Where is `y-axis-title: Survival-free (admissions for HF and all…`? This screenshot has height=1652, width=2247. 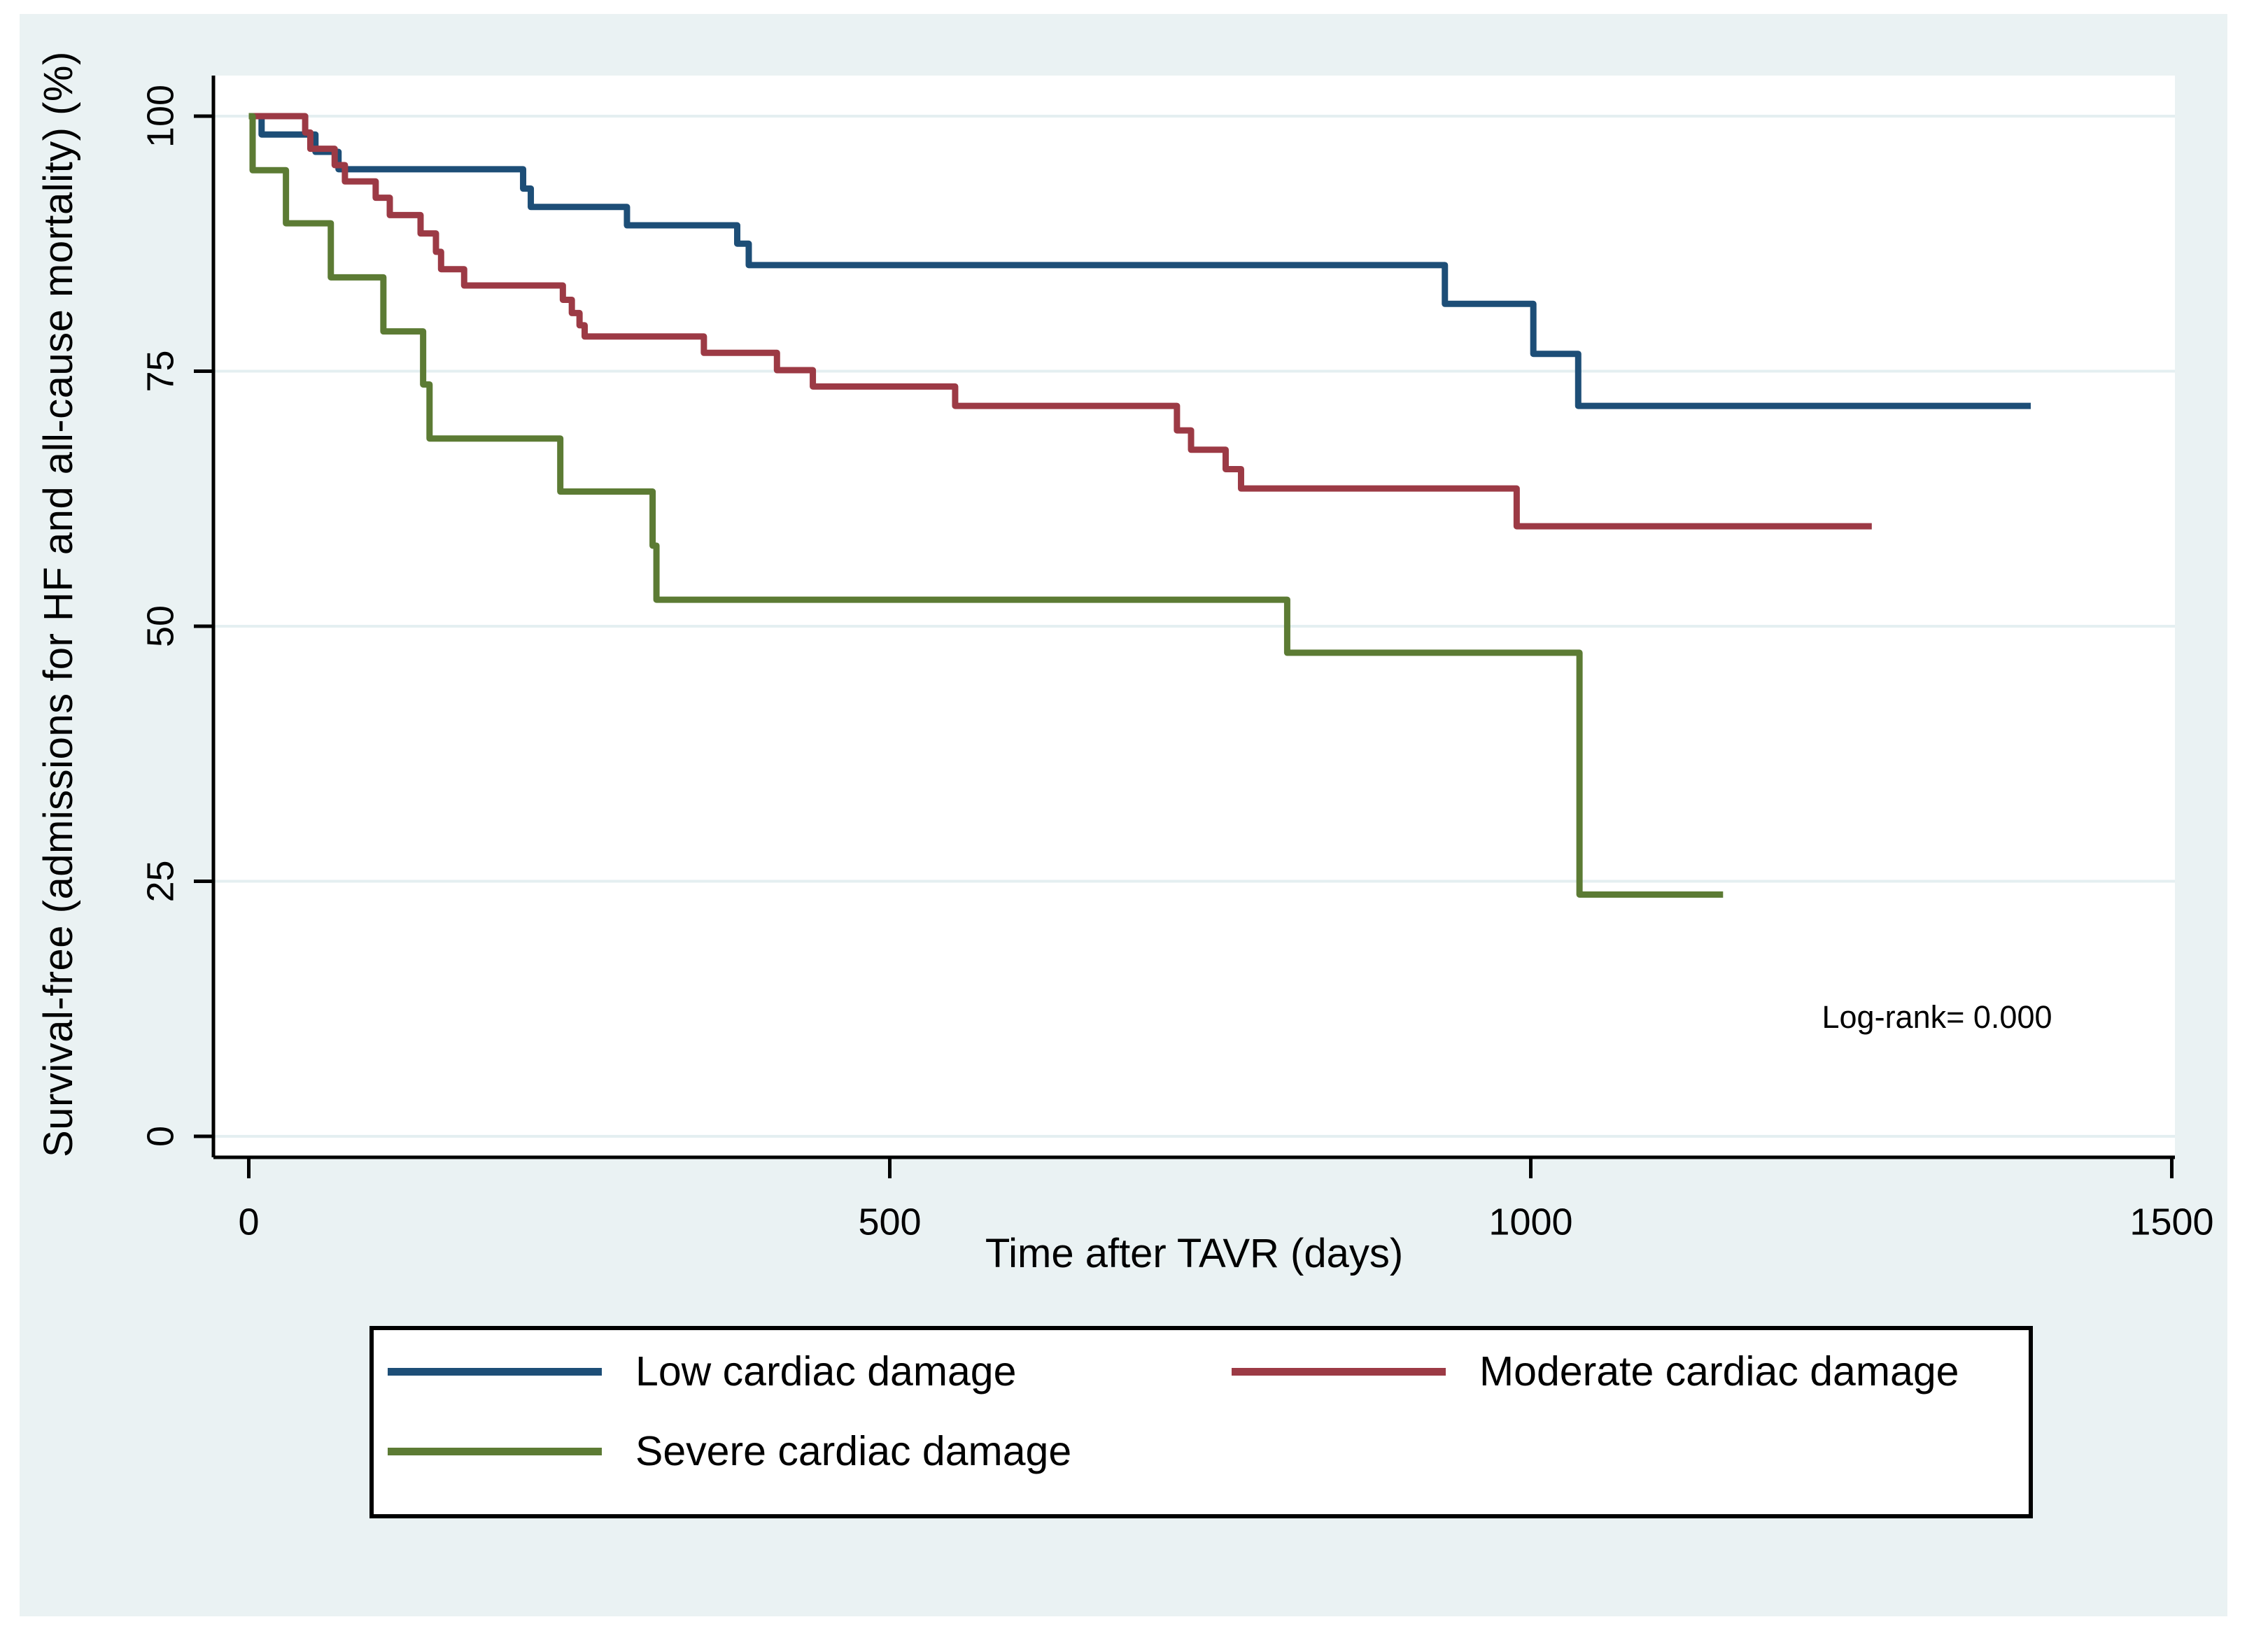
y-axis-title: Survival-free (admissions for HF and all… is located at coordinates (58, 604).